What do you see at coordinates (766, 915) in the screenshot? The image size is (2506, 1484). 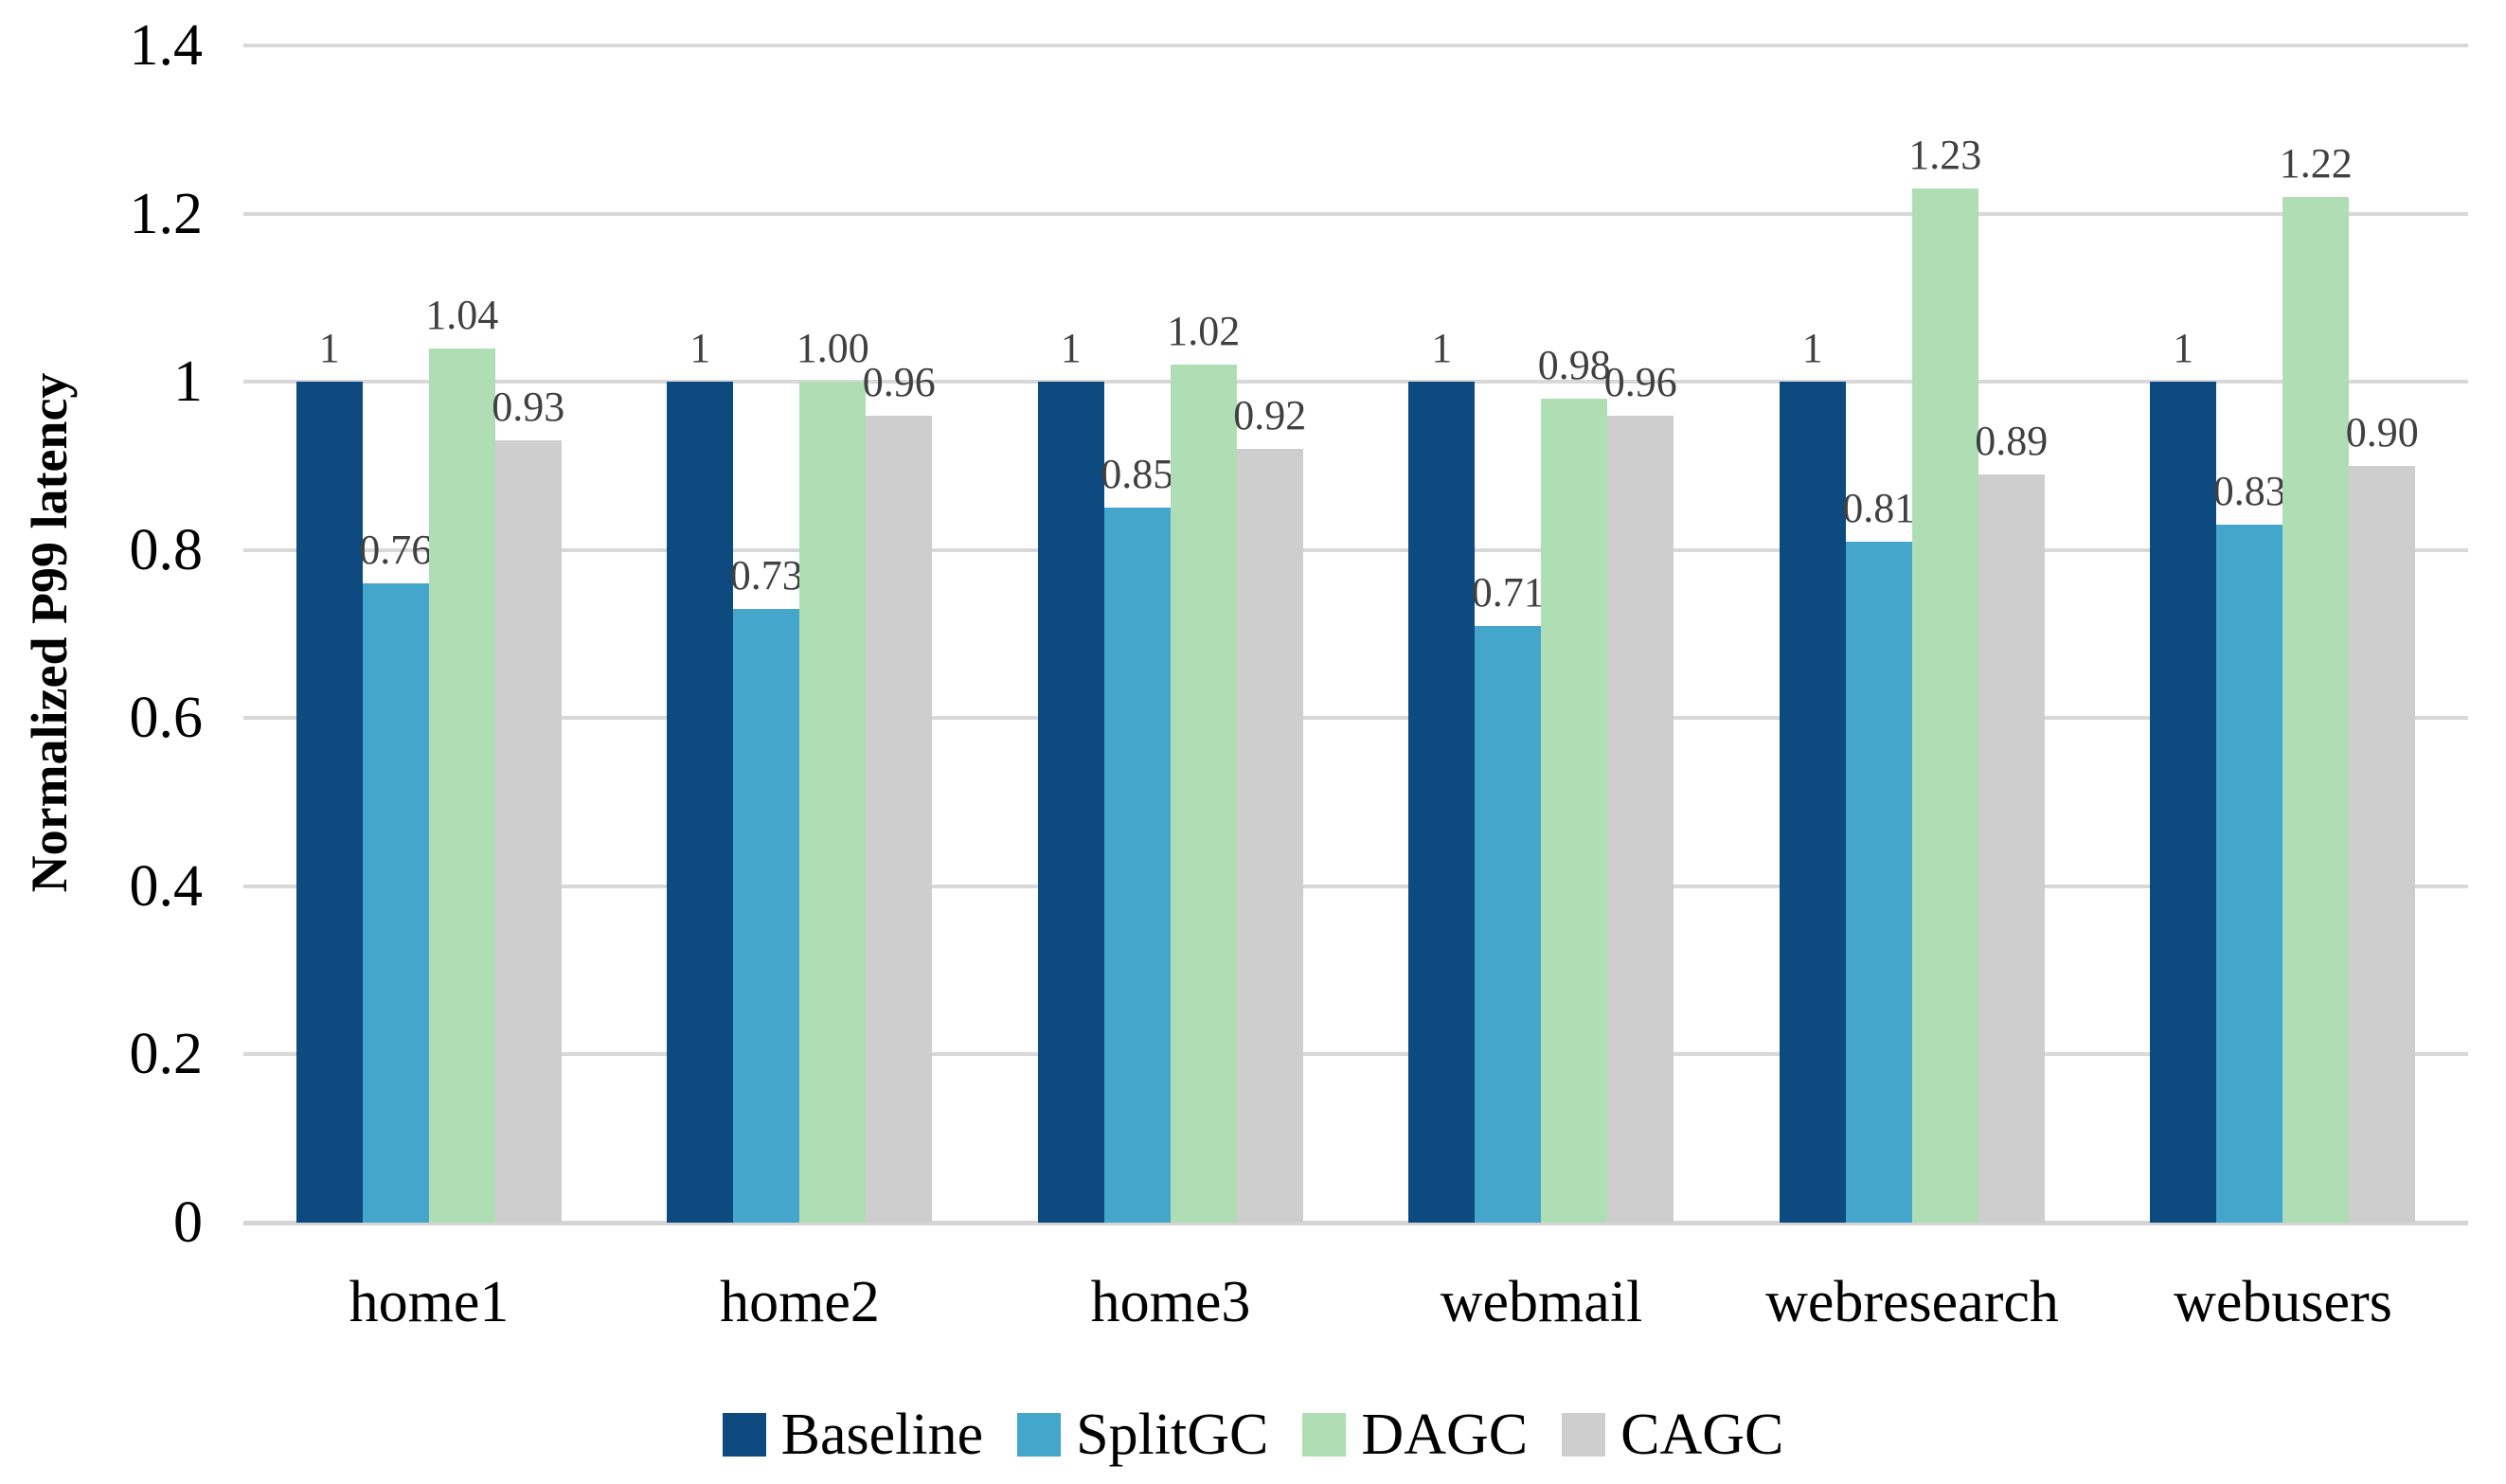 I see `bar-splitgc-home2` at bounding box center [766, 915].